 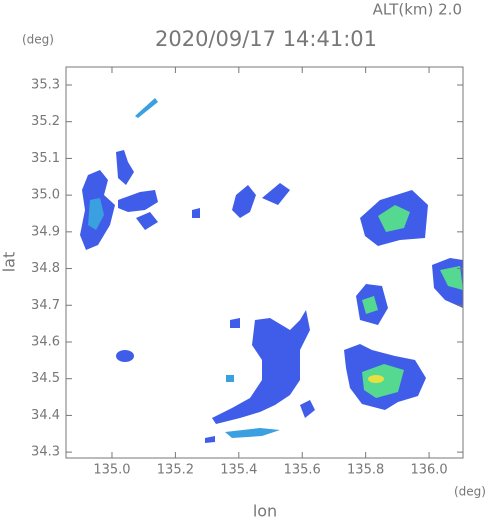 I want to click on y-axis-label: lat, so click(x=9, y=262).